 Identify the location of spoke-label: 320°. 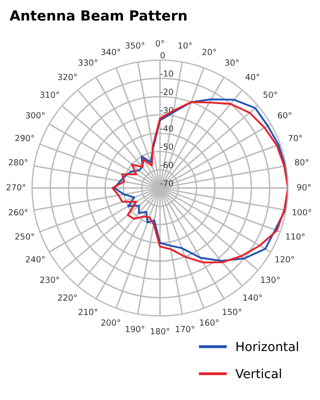
(67, 77).